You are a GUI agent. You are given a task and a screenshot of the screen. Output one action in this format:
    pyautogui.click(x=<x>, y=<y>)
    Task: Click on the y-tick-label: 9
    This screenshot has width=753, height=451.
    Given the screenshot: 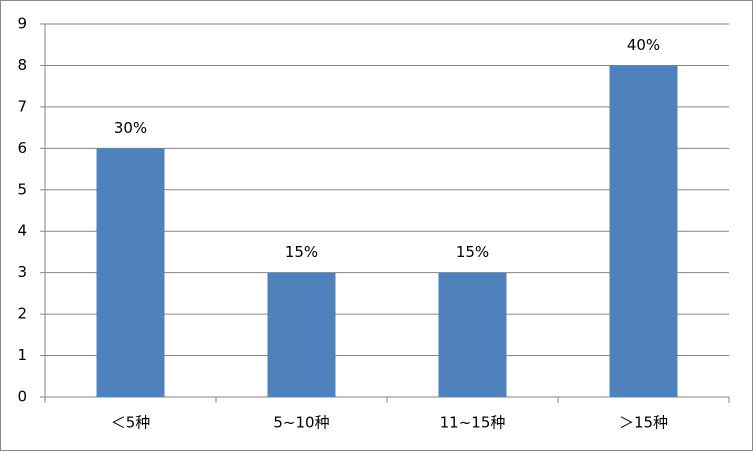 What is the action you would take?
    pyautogui.click(x=22, y=24)
    